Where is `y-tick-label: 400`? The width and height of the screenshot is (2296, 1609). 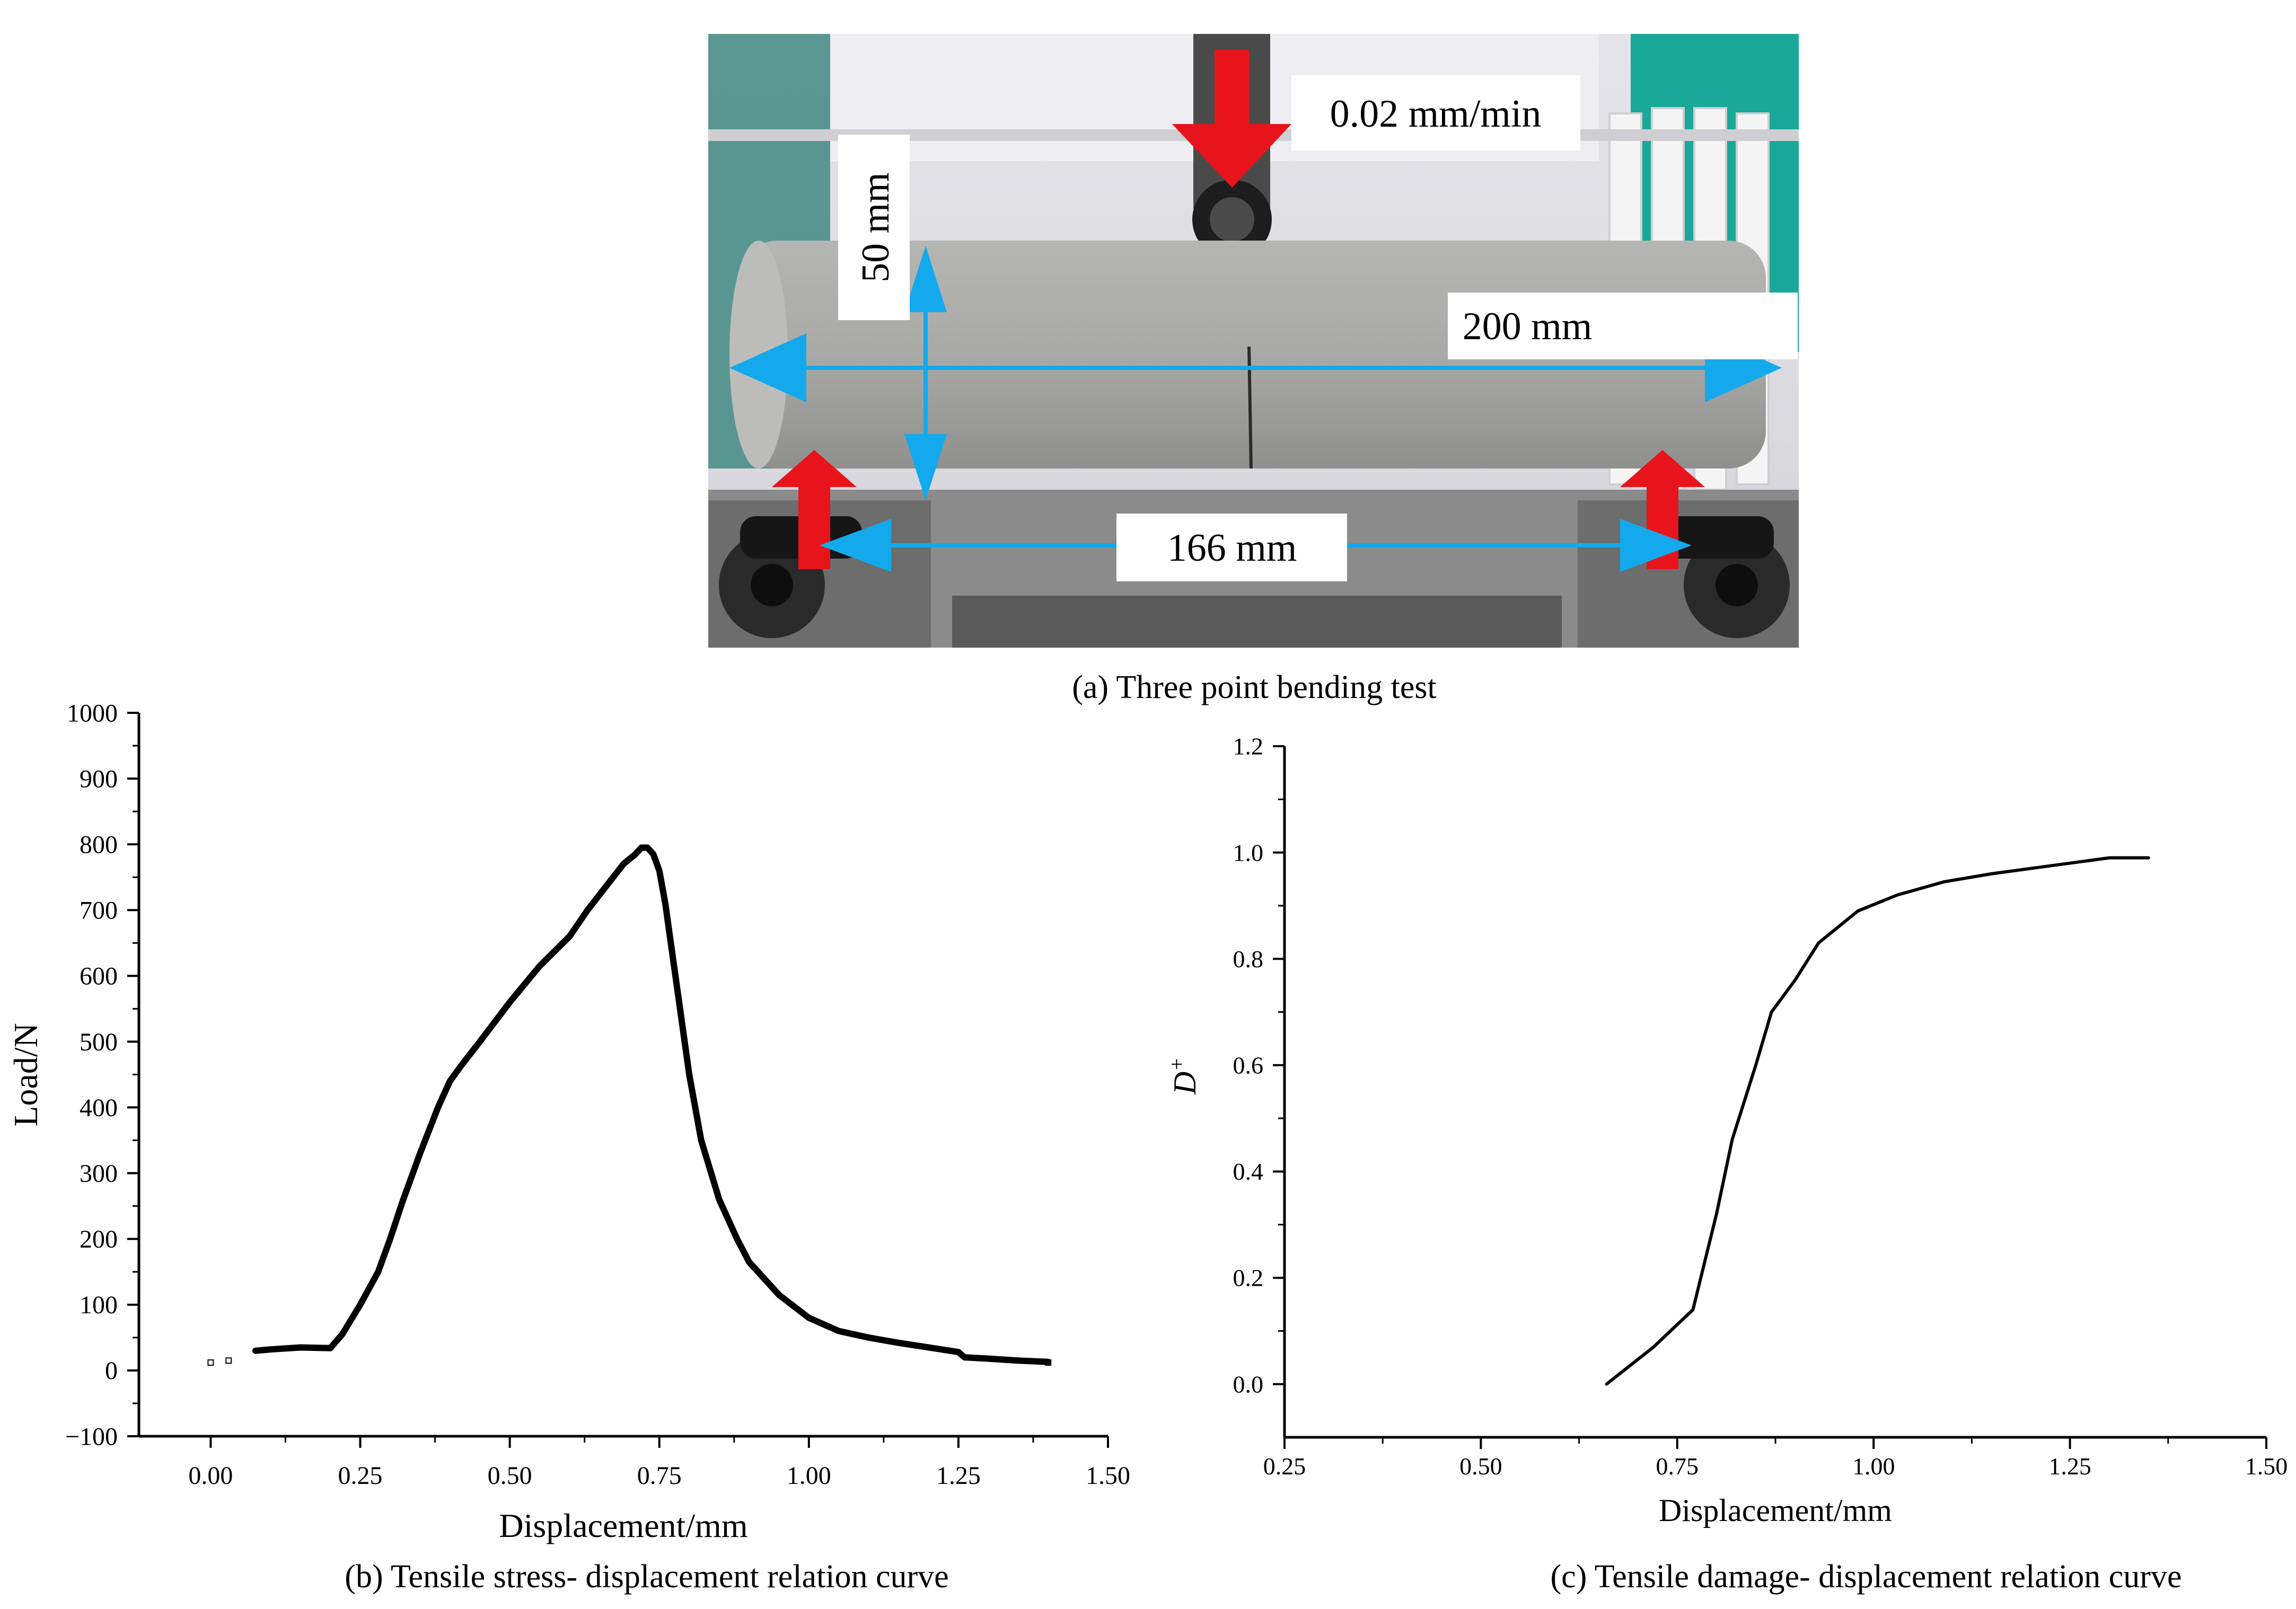 y-tick-label: 400 is located at coordinates (99, 1108).